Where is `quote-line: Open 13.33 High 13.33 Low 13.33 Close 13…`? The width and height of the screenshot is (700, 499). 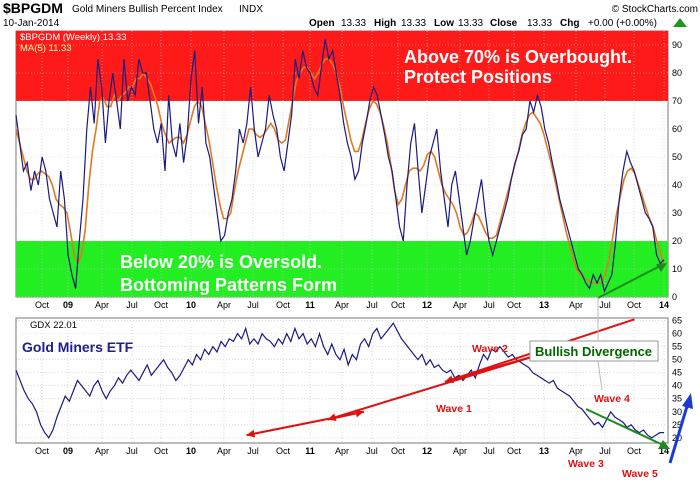 quote-line: Open 13.33 High 13.33 Low 13.33 Close 13… is located at coordinates (483, 23).